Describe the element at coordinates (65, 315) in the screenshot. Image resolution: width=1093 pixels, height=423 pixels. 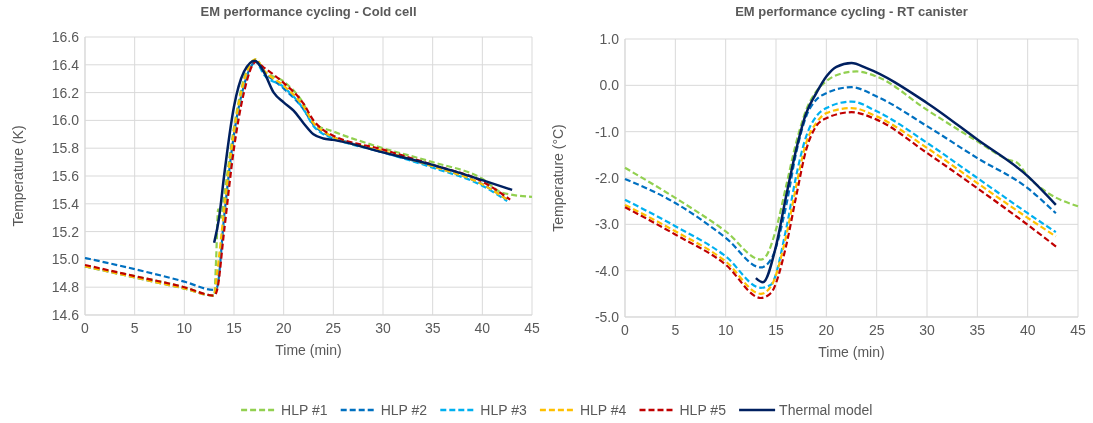
I see `y-tick-label: 14.6` at that location.